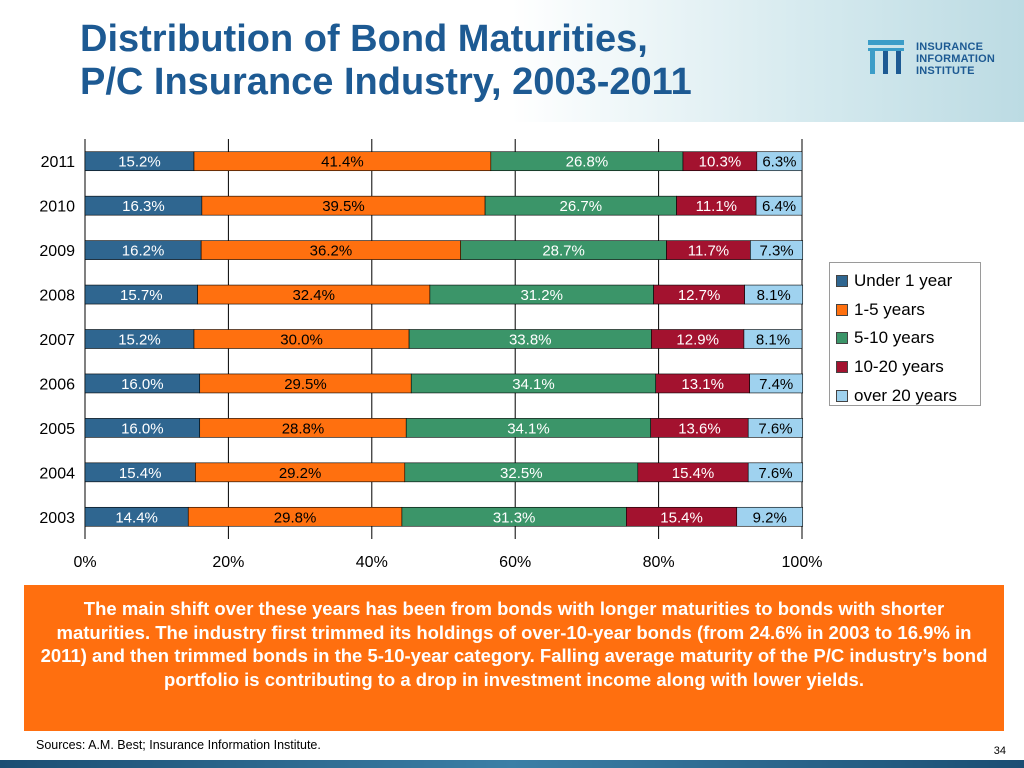 This screenshot has width=1024, height=768. Describe the element at coordinates (697, 340) in the screenshot. I see `data-label: 12.9%` at that location.